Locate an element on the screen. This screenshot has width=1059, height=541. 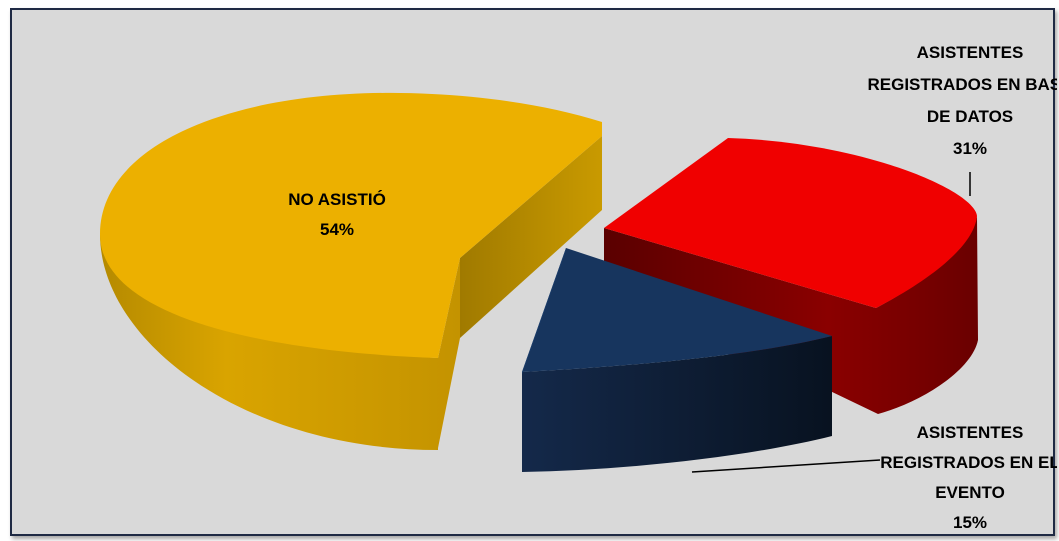
slice-base-datos-top is located at coordinates (790, 223).